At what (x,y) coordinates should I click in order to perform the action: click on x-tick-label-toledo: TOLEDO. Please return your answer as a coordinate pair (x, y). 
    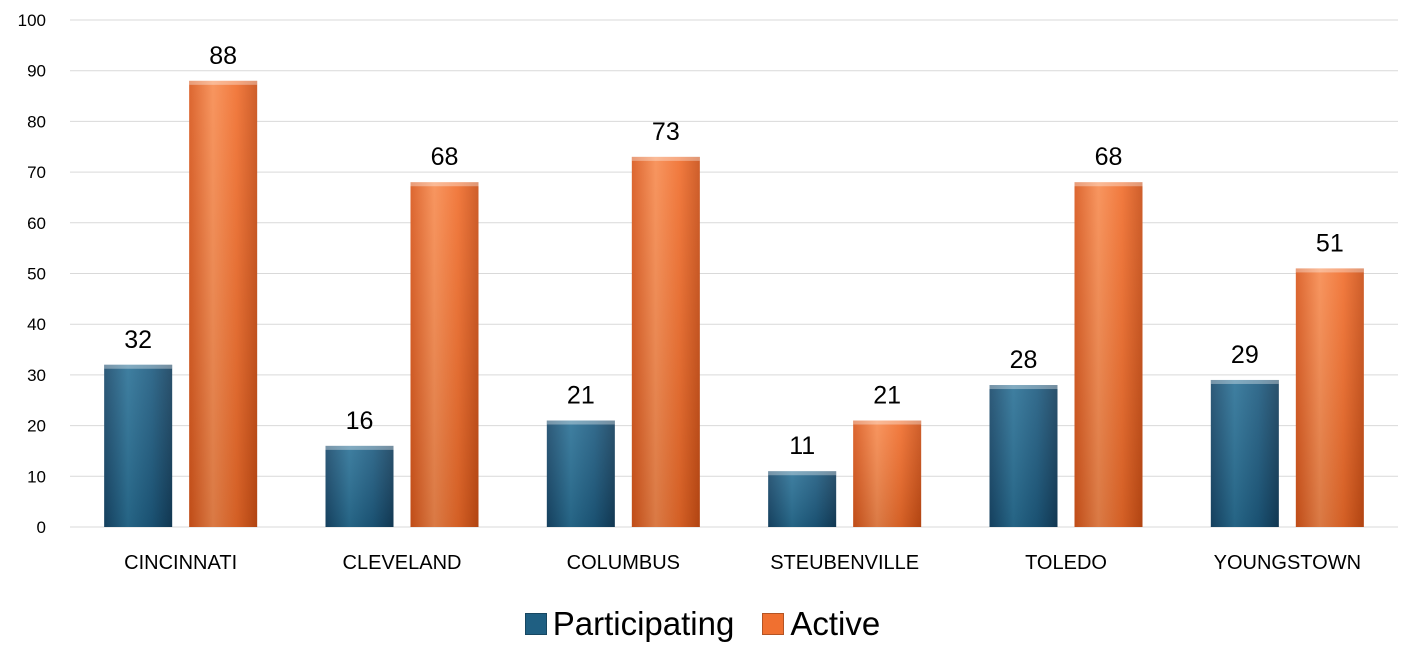
    Looking at the image, I should click on (1066, 563).